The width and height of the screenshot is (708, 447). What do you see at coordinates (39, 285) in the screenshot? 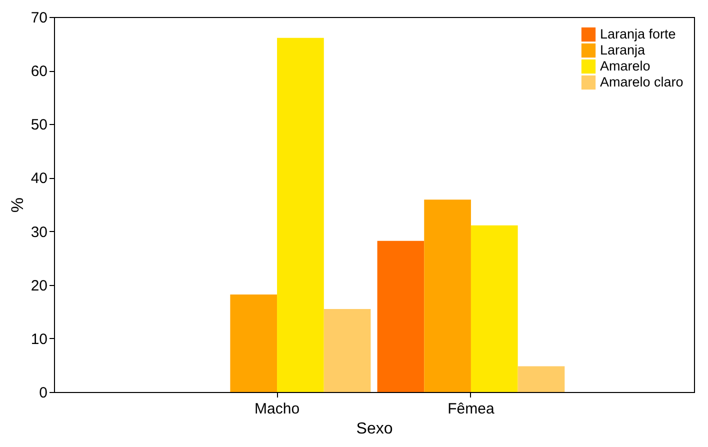
I see `y-tick-label: 20` at bounding box center [39, 285].